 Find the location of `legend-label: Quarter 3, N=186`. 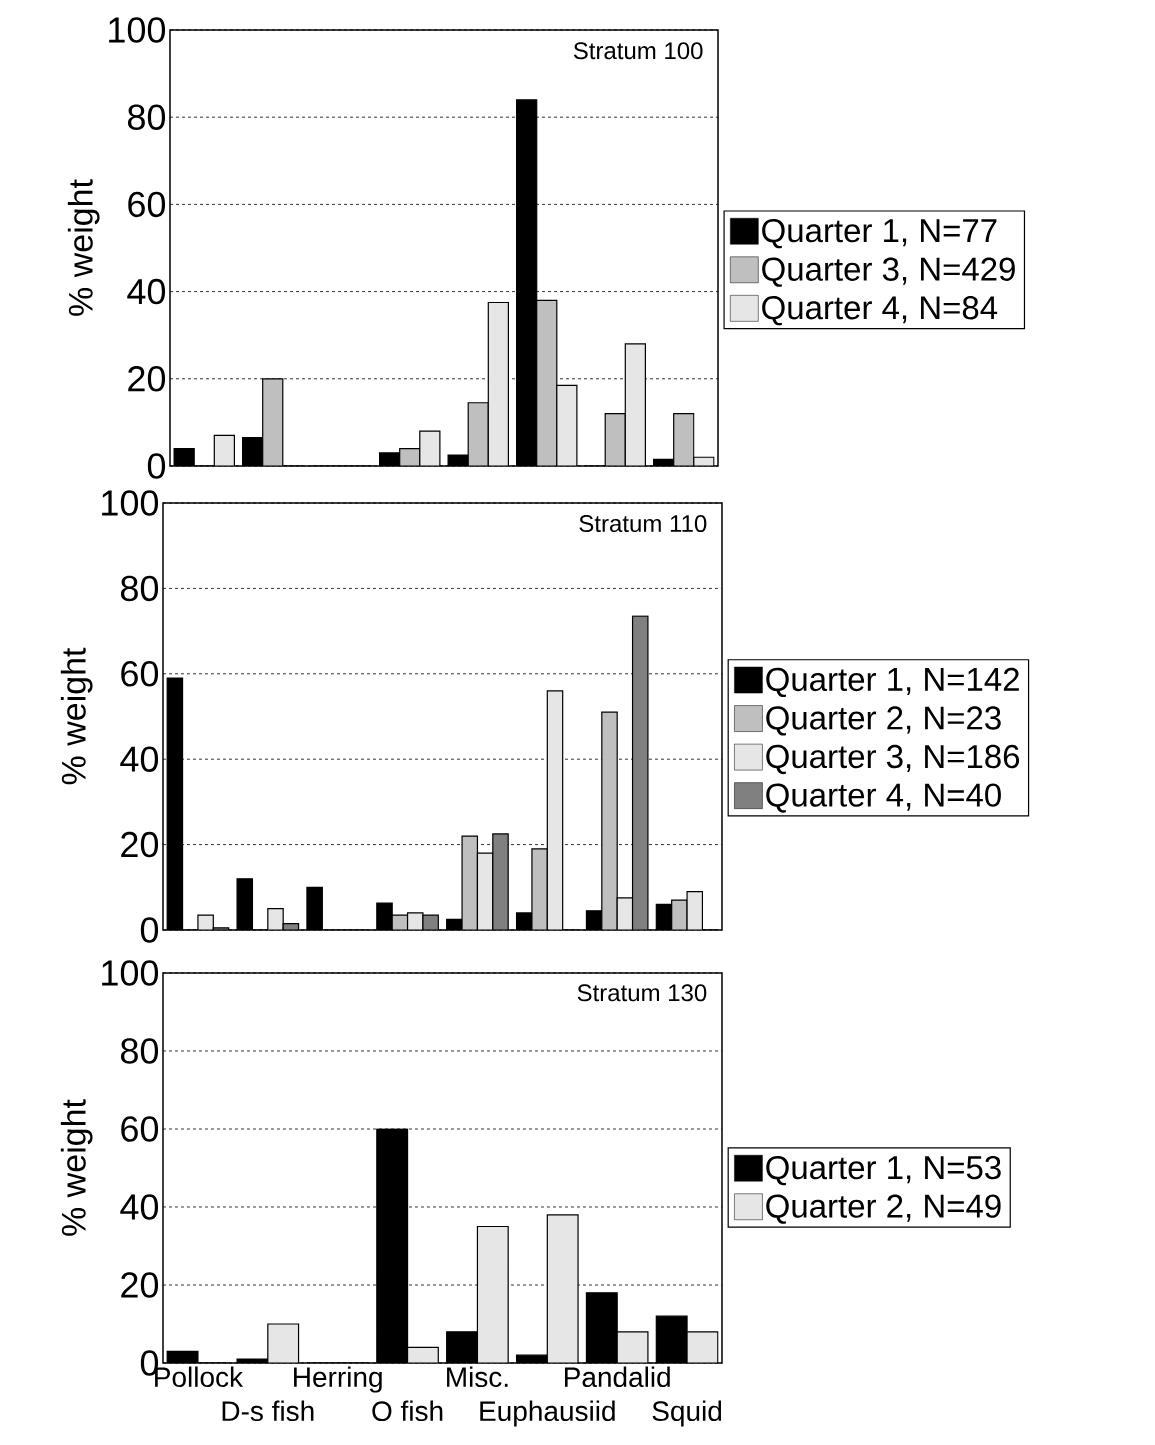

legend-label: Quarter 3, N=186 is located at coordinates (893, 759).